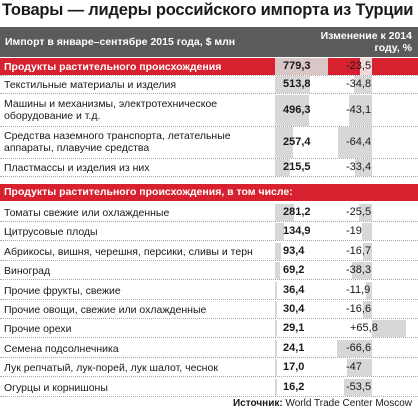 This screenshot has height=414, width=418. I want to click on change-value: -38,3, so click(359, 270).